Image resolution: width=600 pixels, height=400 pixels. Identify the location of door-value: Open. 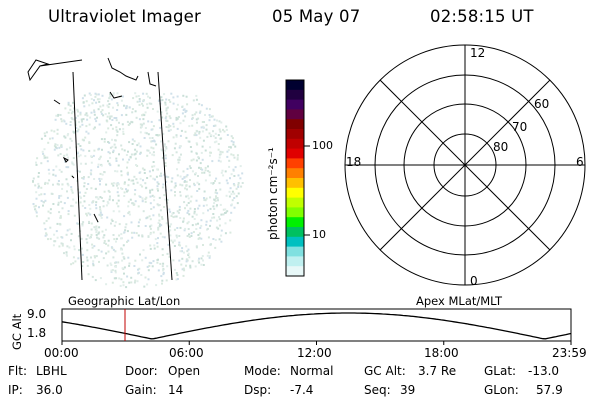
(184, 371).